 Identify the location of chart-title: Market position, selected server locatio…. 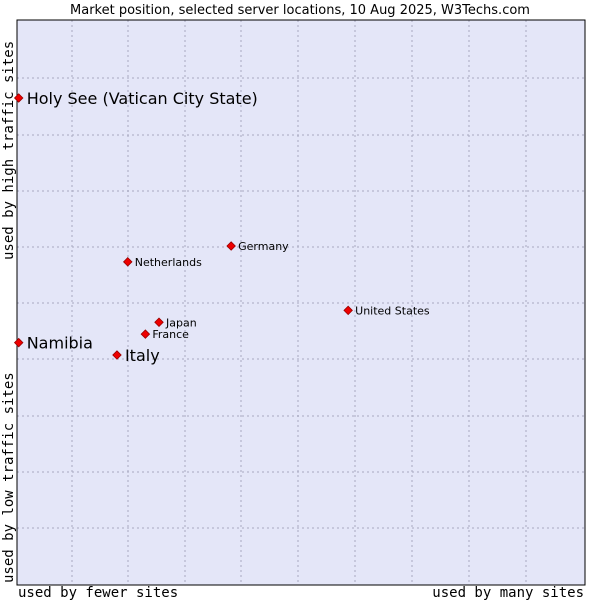
(300, 10).